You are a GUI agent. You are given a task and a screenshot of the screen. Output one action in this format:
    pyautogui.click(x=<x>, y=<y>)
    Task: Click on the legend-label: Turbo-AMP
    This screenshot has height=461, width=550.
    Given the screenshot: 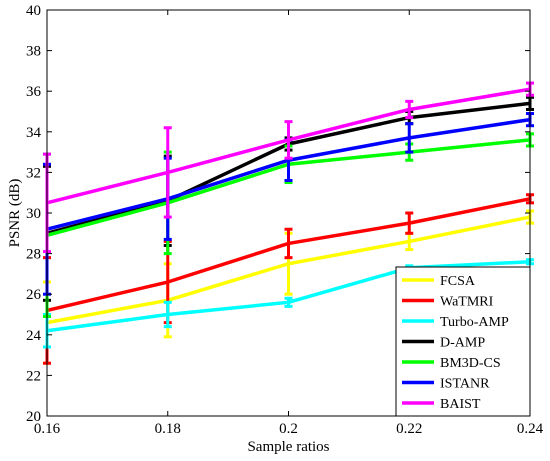 What is the action you would take?
    pyautogui.click(x=474, y=322)
    